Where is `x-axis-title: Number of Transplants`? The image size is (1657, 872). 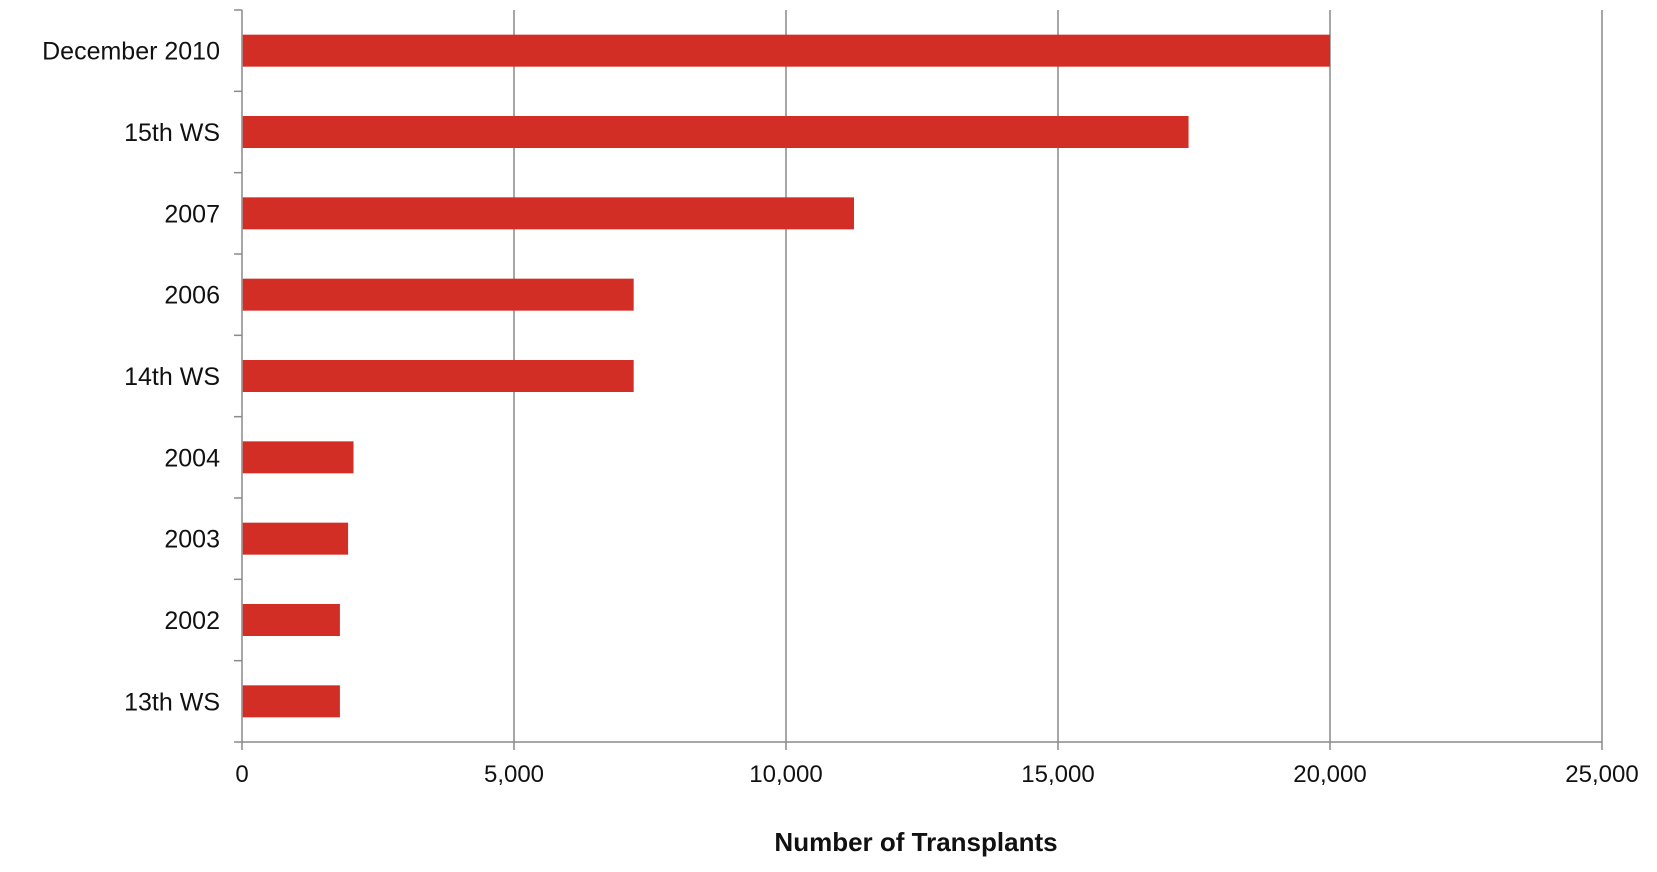
x-axis-title: Number of Transplants is located at coordinates (915, 842).